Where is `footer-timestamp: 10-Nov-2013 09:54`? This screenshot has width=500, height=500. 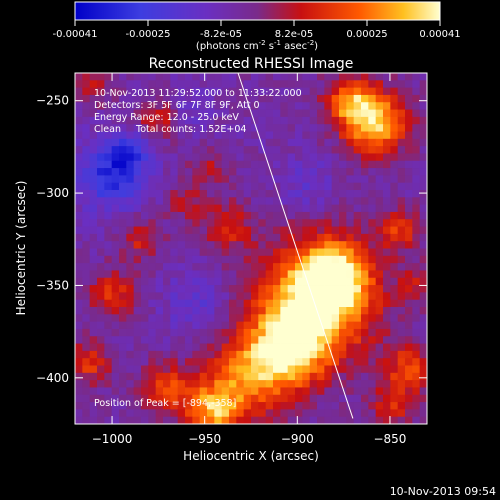 footer-timestamp: 10-Nov-2013 09:54 is located at coordinates (443, 491).